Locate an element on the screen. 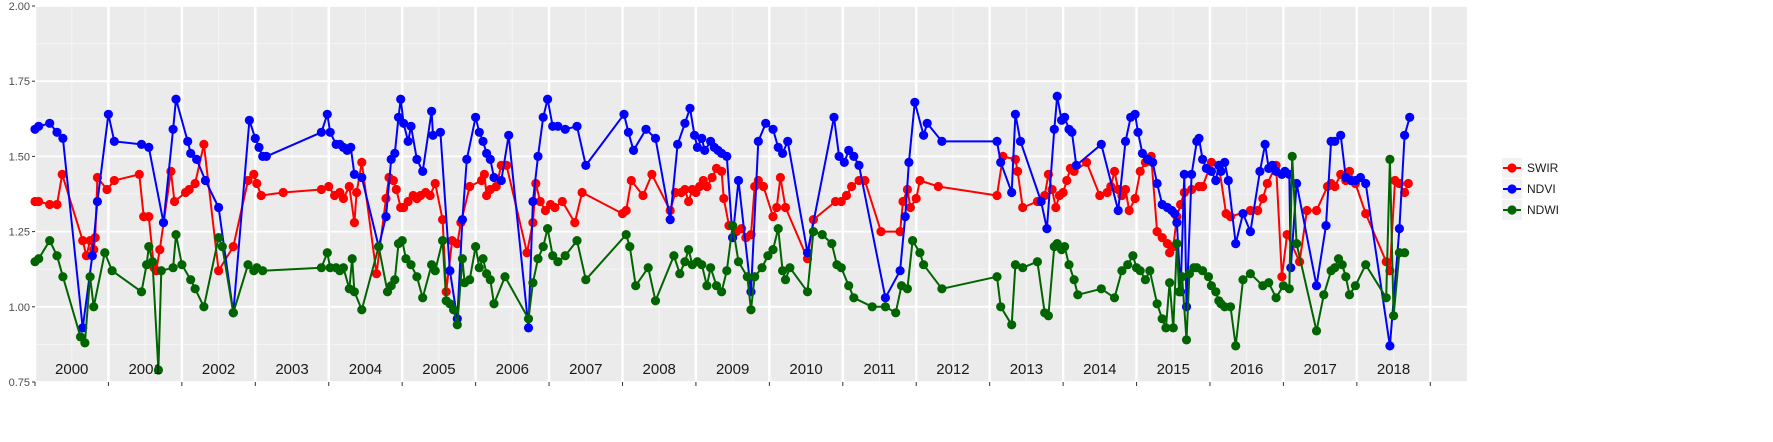 This screenshot has height=442, width=1773. legend: SWIR NDVI NDWI is located at coordinates (1530, 189).